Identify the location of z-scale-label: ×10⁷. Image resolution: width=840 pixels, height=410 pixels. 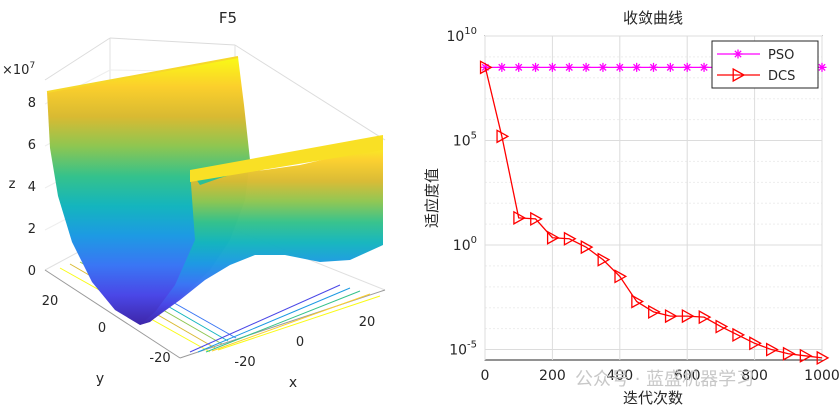
(18, 69).